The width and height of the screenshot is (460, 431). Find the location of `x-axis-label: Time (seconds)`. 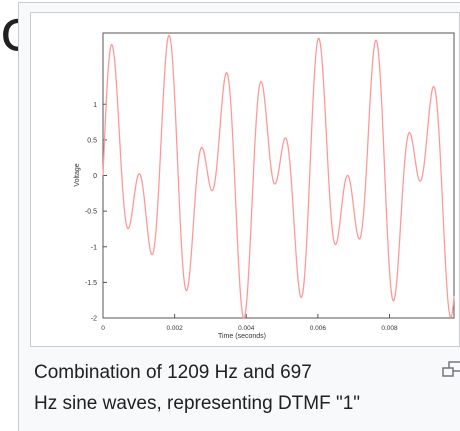

x-axis-label: Time (seconds) is located at coordinates (242, 336).